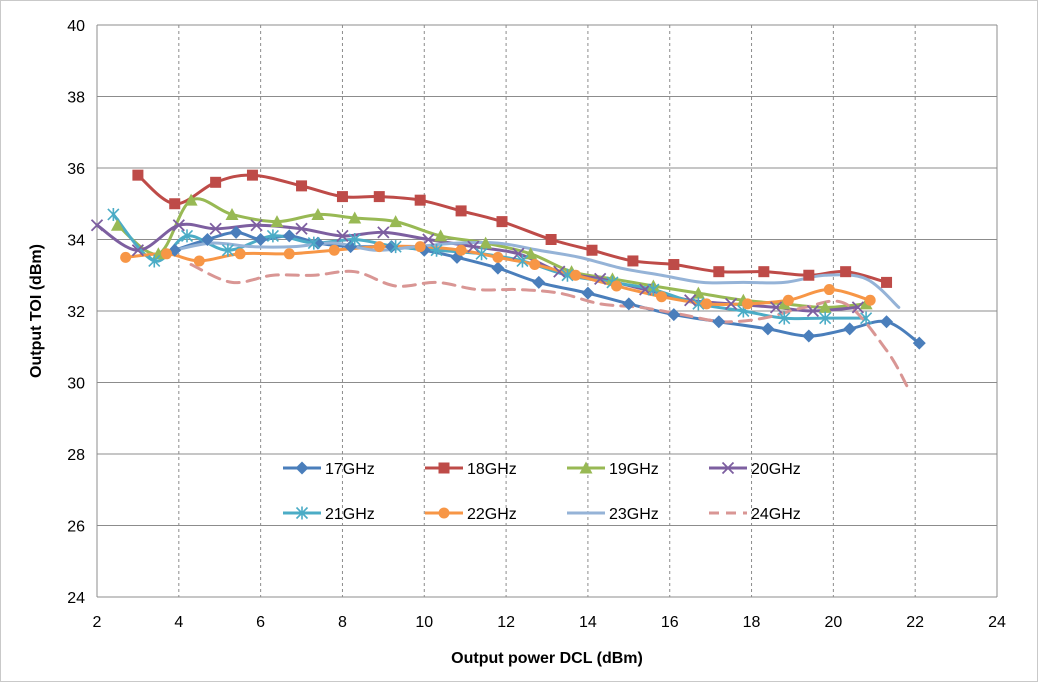 This screenshot has height=682, width=1038. I want to click on legend-label-21ghz: 21GHz, so click(350, 514).